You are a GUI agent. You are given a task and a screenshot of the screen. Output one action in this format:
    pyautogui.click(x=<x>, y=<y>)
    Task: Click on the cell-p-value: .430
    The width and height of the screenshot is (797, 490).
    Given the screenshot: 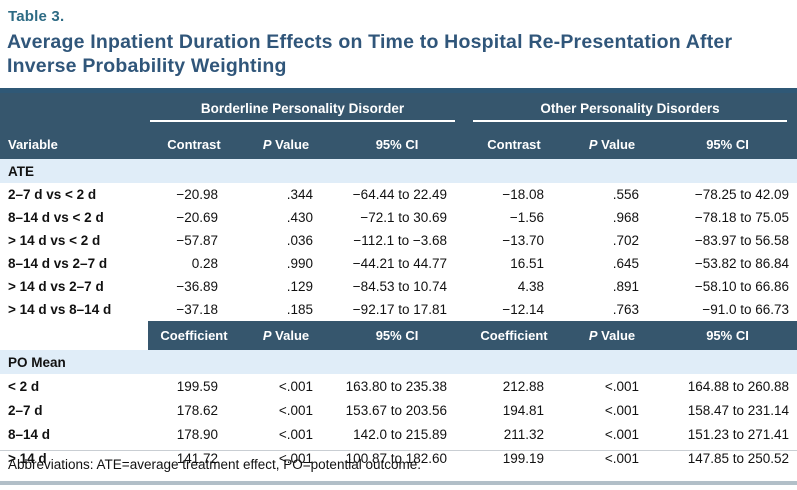 What is the action you would take?
    pyautogui.click(x=286, y=217)
    